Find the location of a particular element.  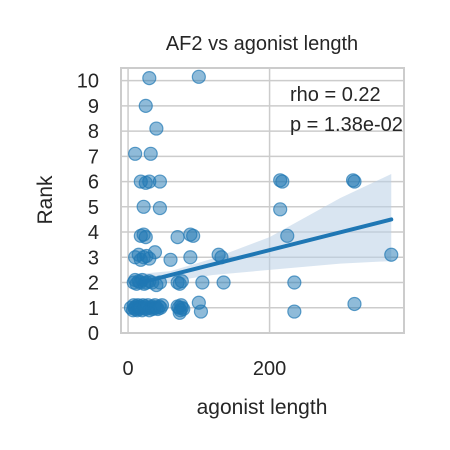

y-tick-label: 10 is located at coordinates (88, 82).